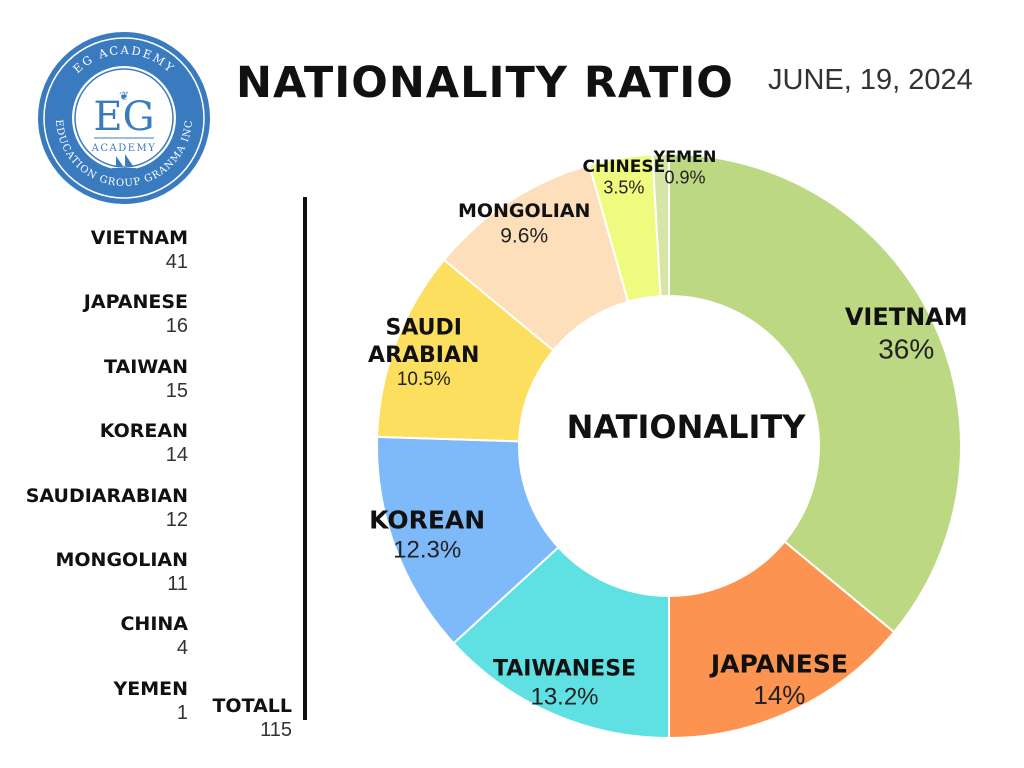 The image size is (1024, 768). Describe the element at coordinates (305, 458) in the screenshot. I see `divider-line` at that location.